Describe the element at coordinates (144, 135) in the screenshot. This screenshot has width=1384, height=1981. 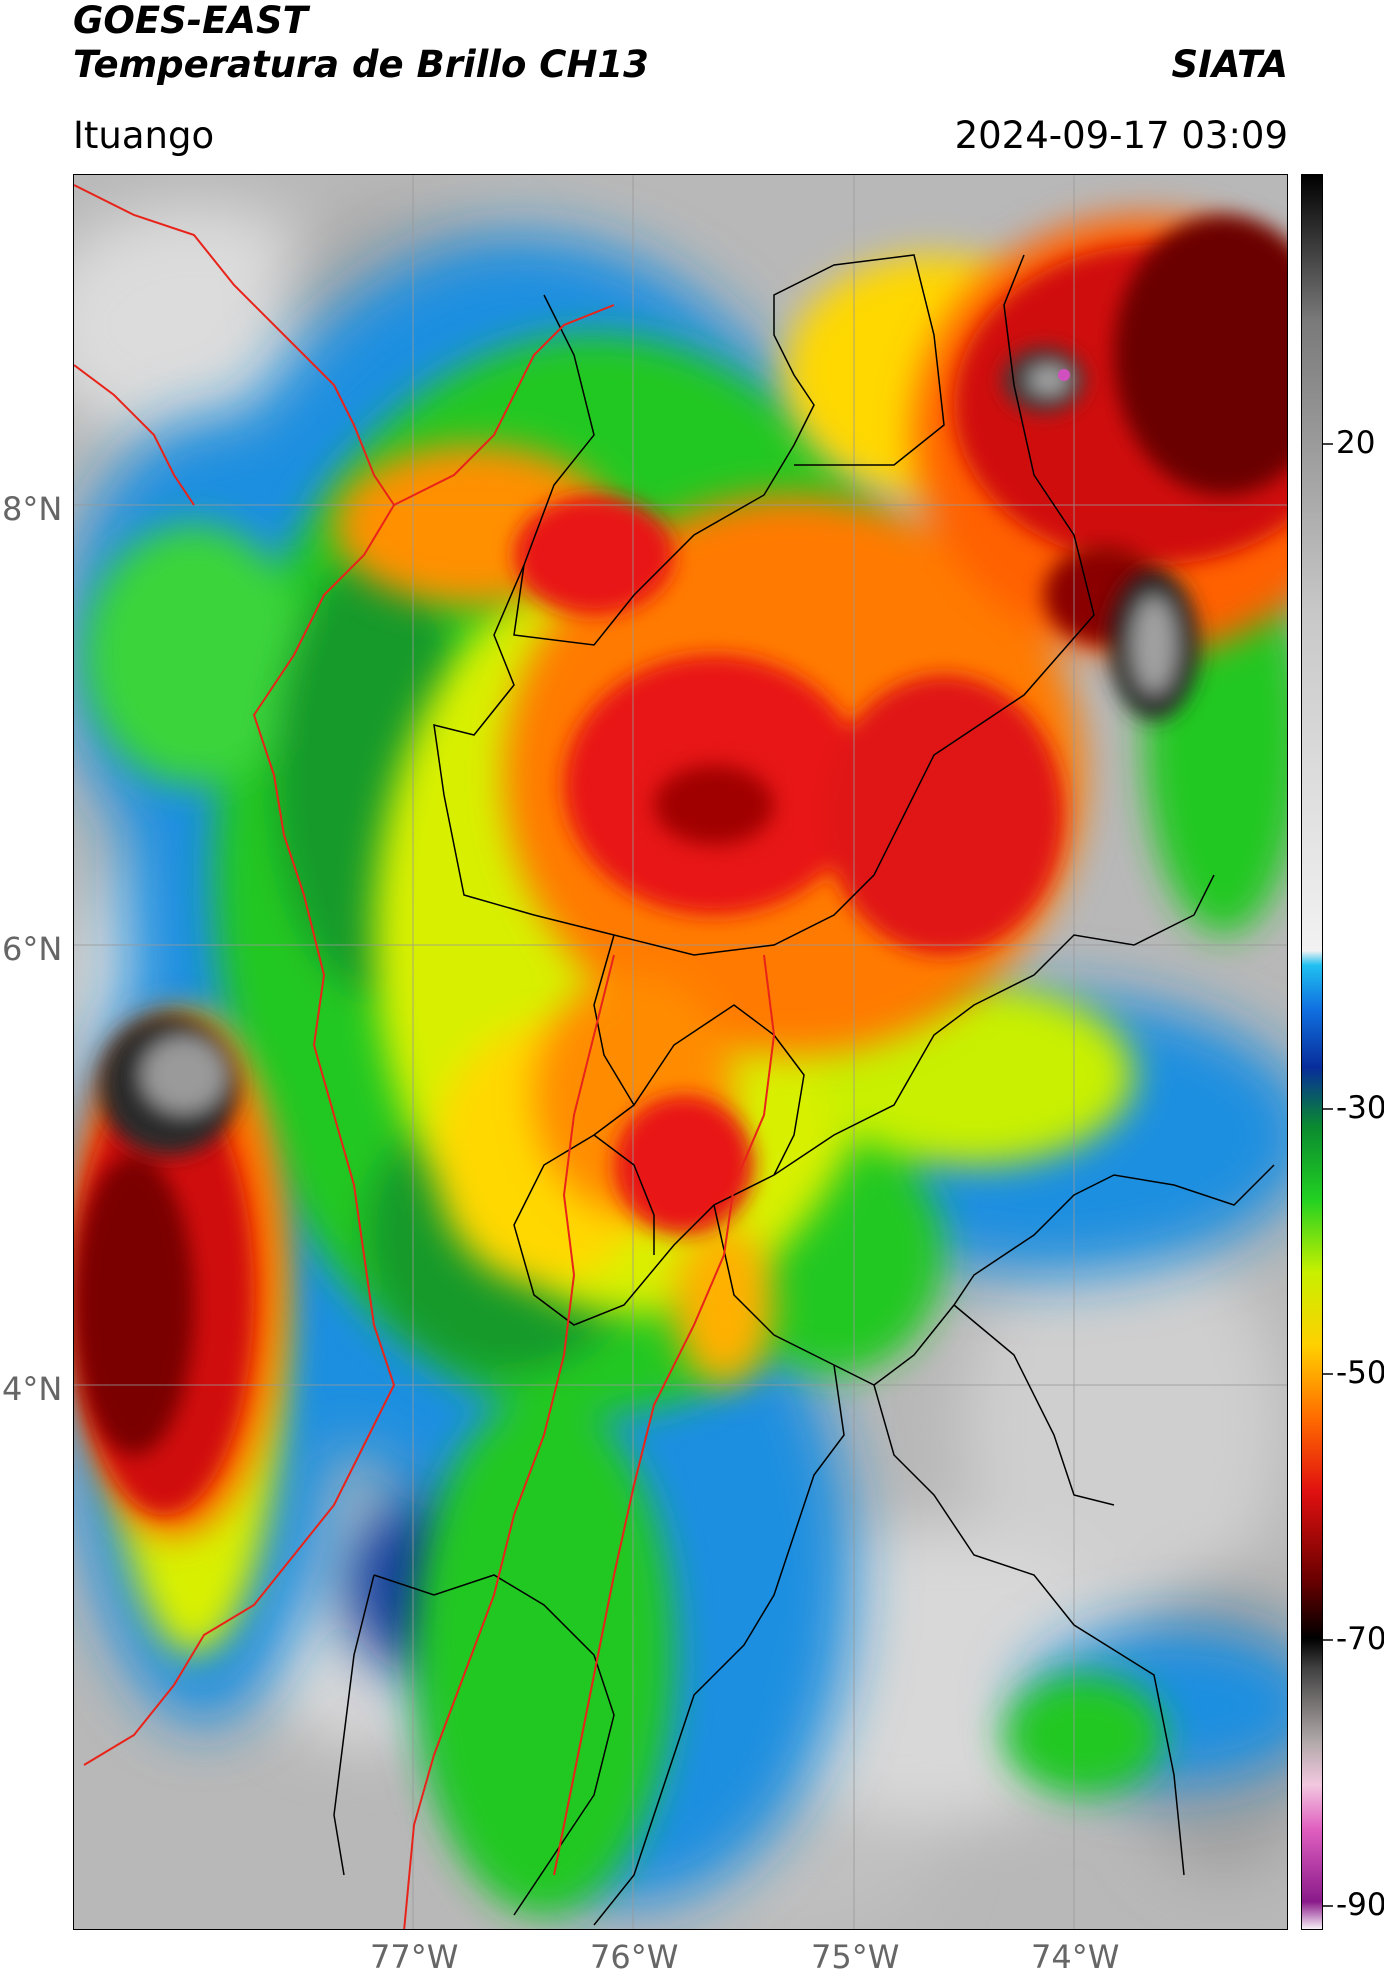
I see `location-label: Ituango` at that location.